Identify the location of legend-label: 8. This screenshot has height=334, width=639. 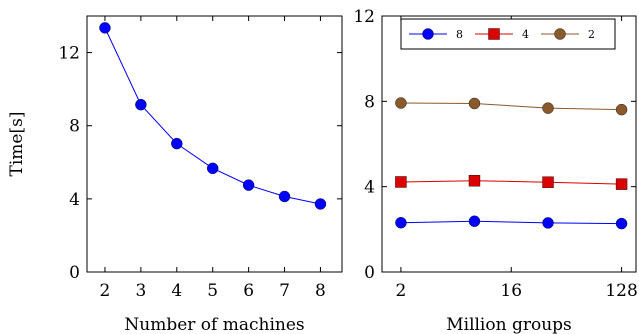
(459, 34).